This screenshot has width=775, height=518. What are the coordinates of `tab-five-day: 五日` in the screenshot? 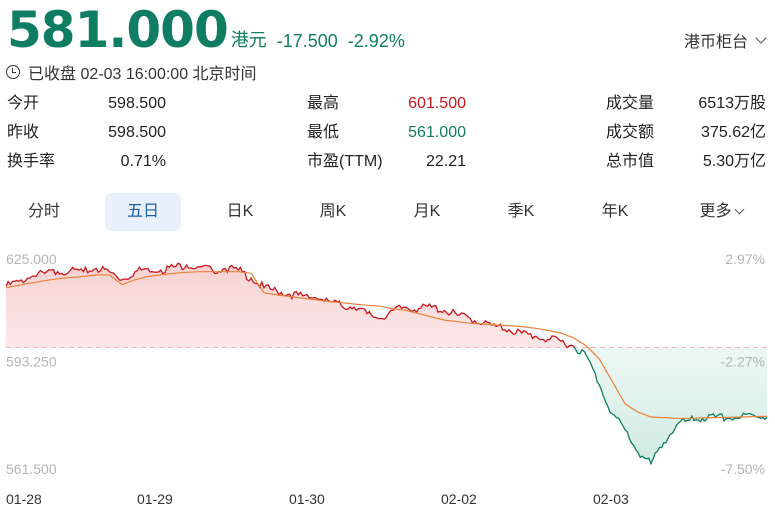 It's located at (143, 212).